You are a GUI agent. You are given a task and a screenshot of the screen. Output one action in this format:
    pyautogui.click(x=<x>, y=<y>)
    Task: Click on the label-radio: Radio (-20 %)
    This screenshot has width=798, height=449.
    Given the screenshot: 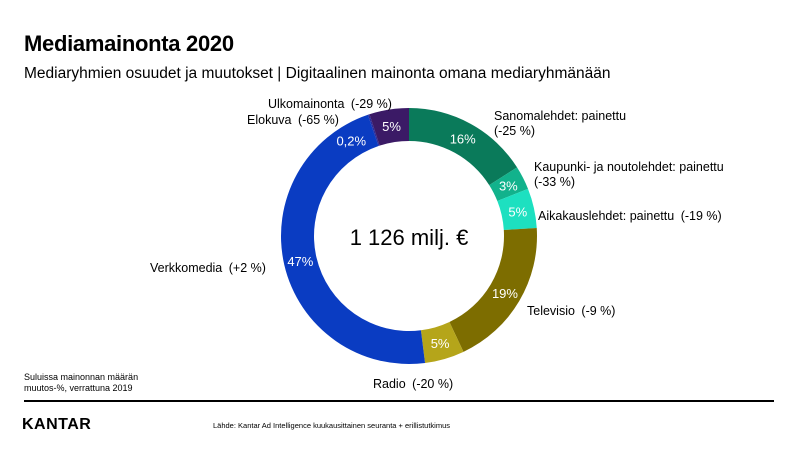 What is the action you would take?
    pyautogui.click(x=413, y=384)
    